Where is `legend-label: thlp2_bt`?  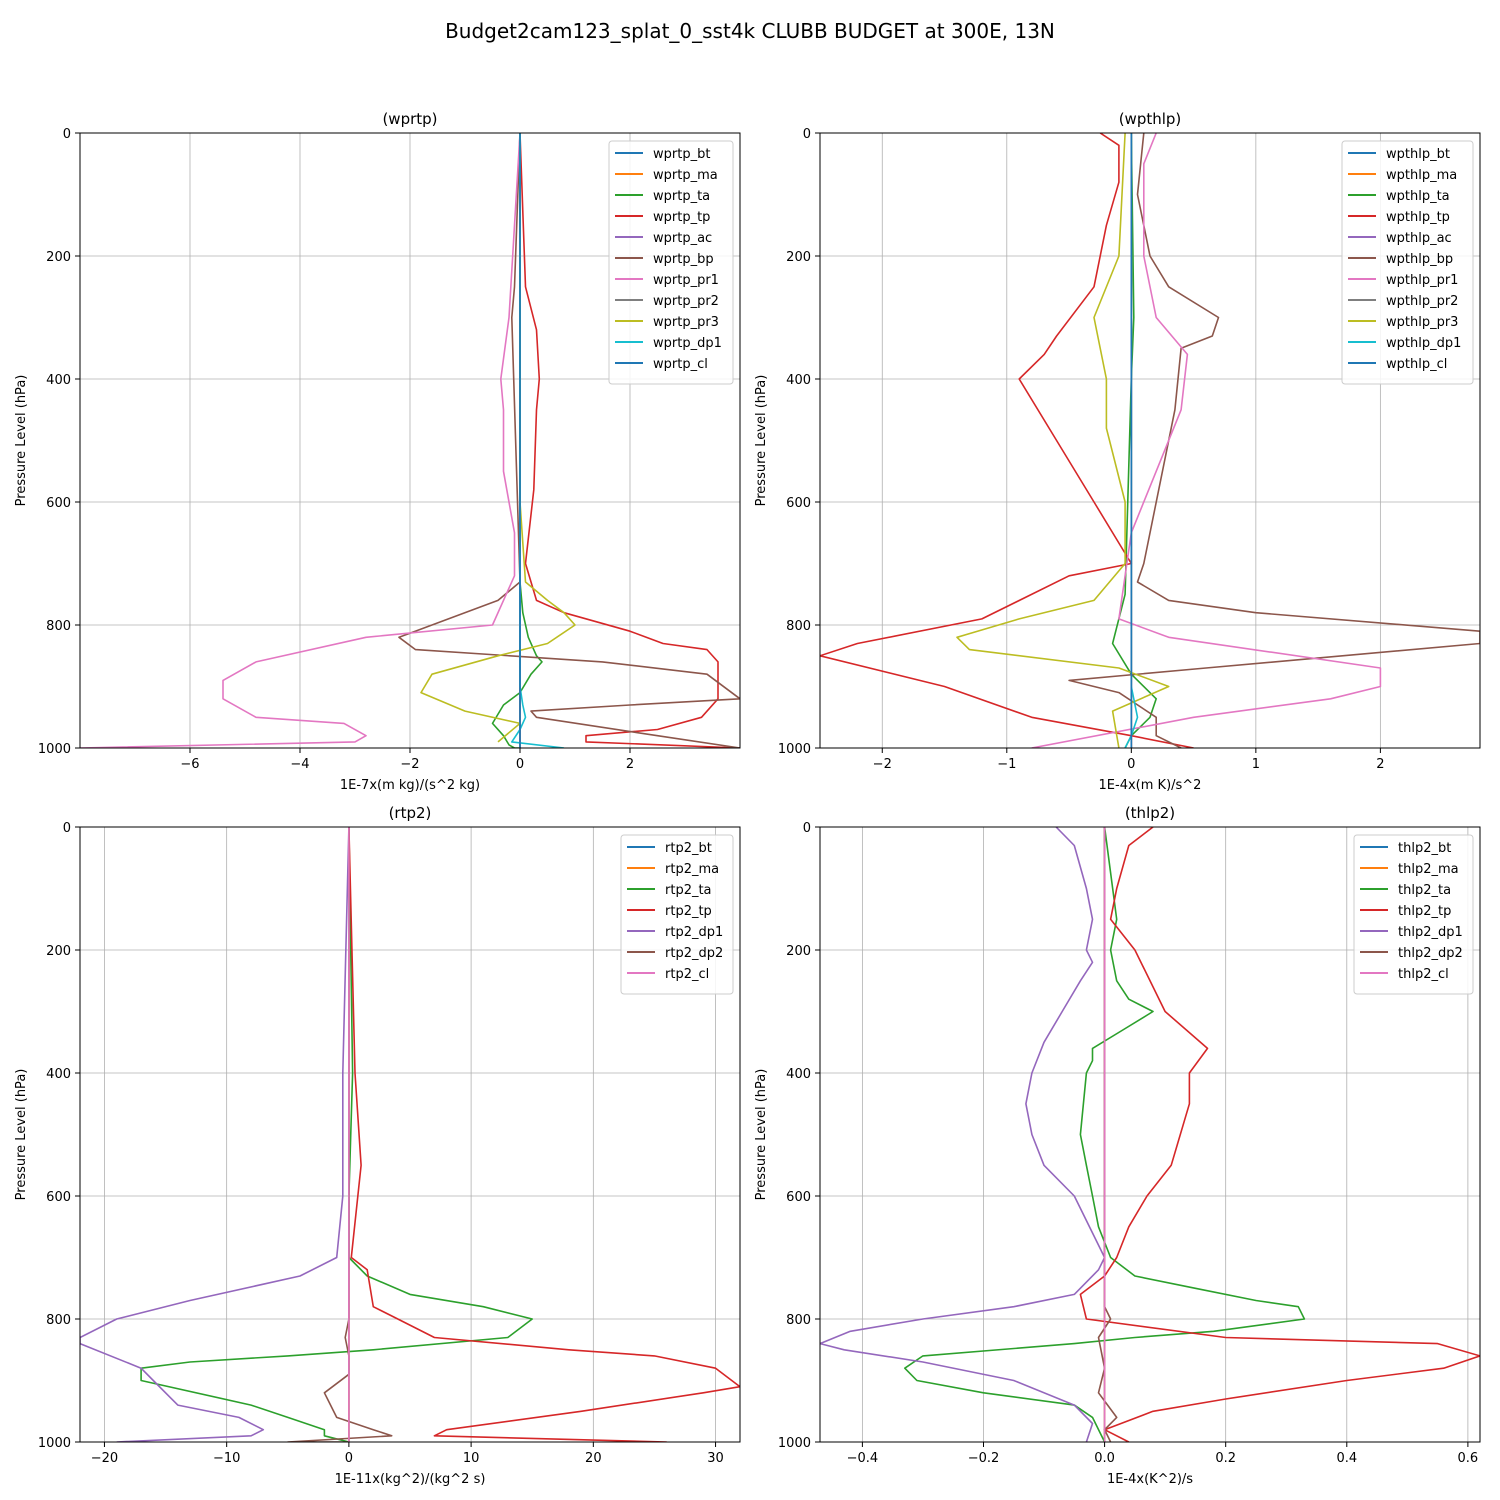
legend-label: thlp2_bt is located at coordinates (1424, 848).